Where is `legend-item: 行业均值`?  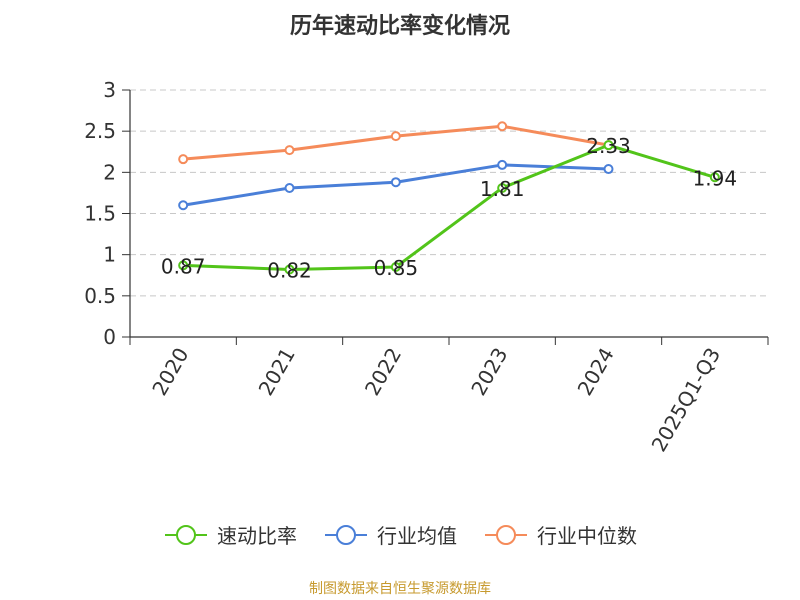
legend-item: 行业均值 is located at coordinates (390, 534).